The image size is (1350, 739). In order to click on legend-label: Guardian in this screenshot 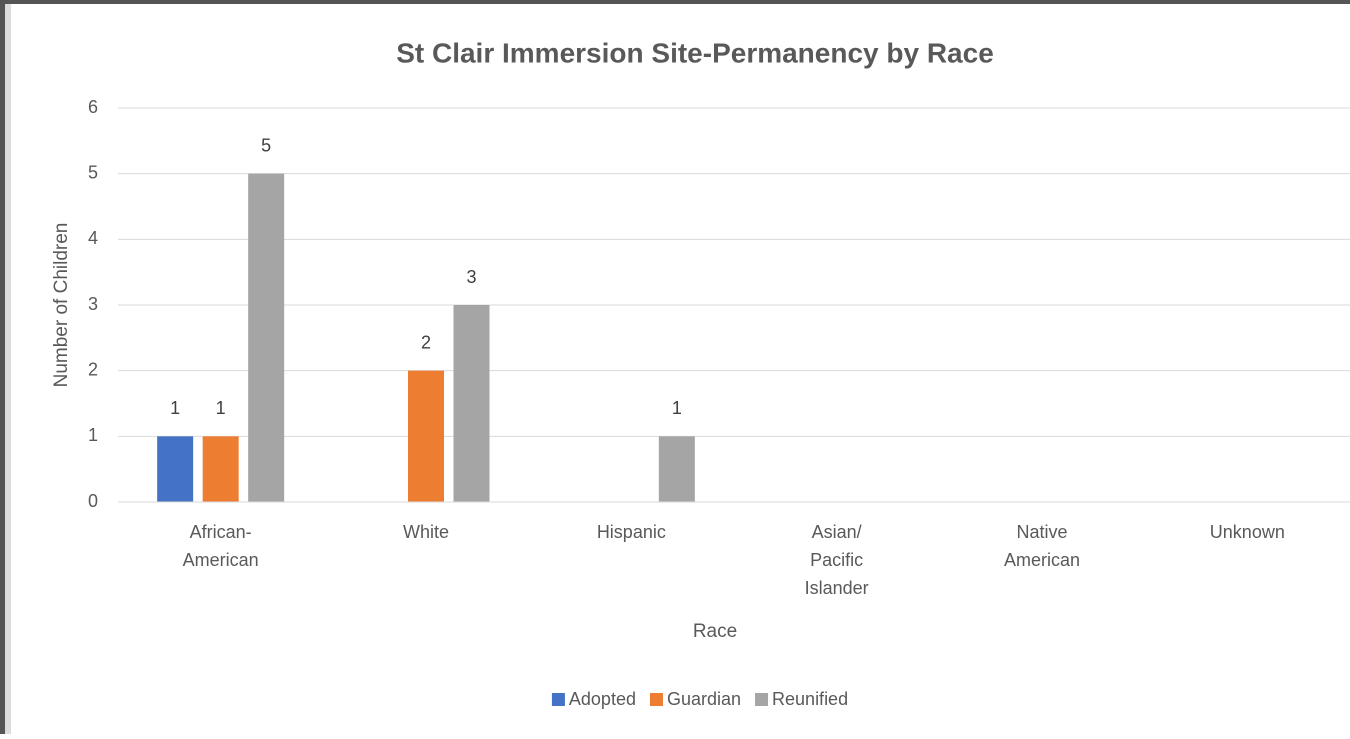, I will do `click(704, 699)`.